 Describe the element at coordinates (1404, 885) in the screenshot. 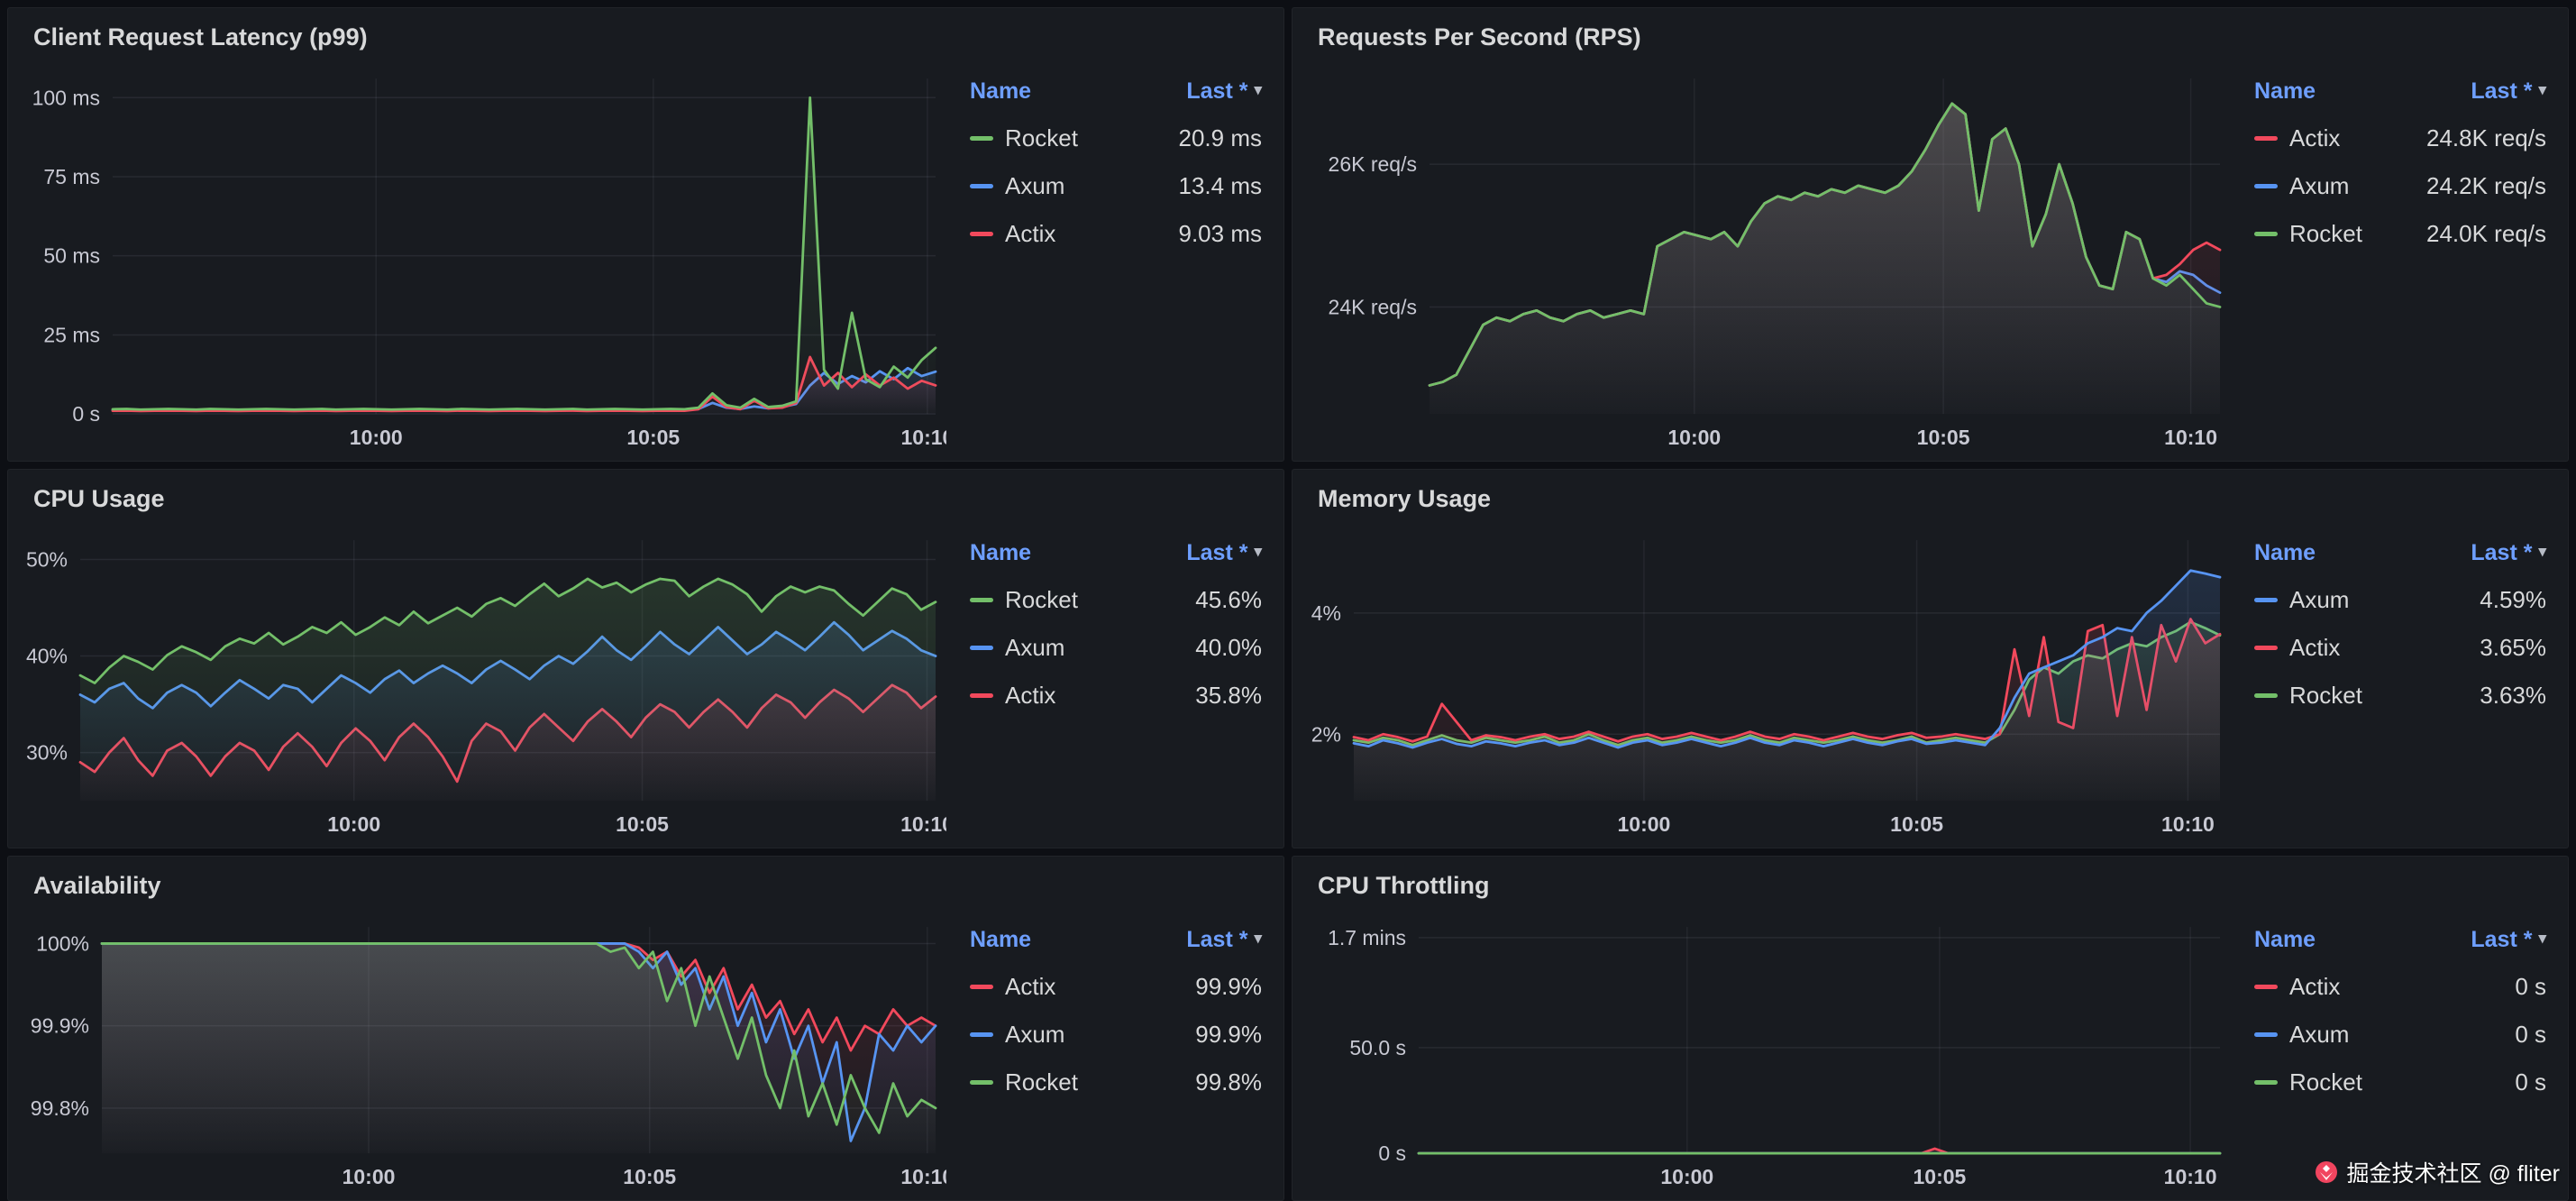

I see `panel-title: CPU Throttling` at that location.